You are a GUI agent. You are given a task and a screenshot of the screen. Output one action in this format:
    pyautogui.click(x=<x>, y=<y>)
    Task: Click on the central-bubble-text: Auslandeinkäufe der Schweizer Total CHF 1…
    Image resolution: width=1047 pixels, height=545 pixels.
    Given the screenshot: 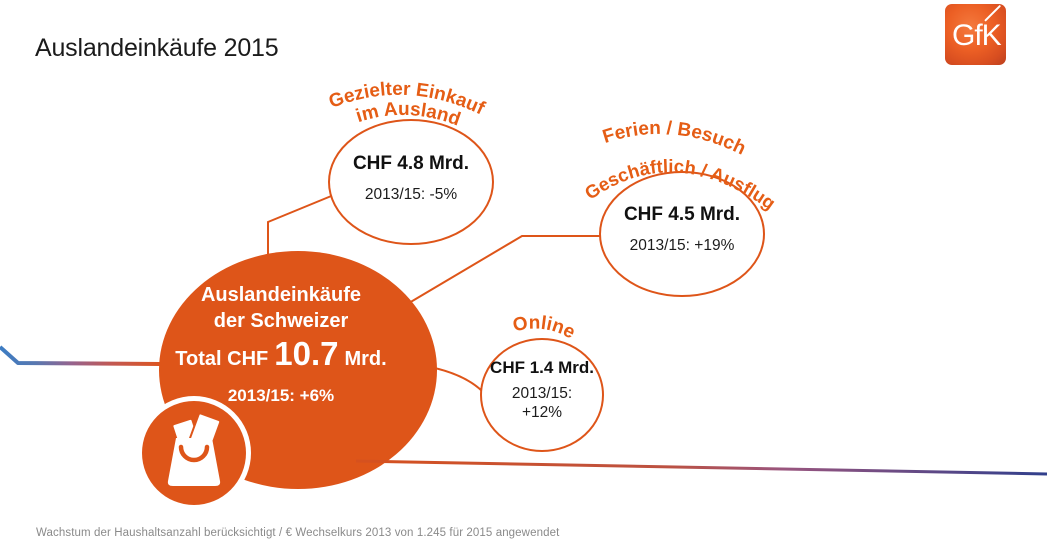 What is the action you would take?
    pyautogui.click(x=281, y=344)
    